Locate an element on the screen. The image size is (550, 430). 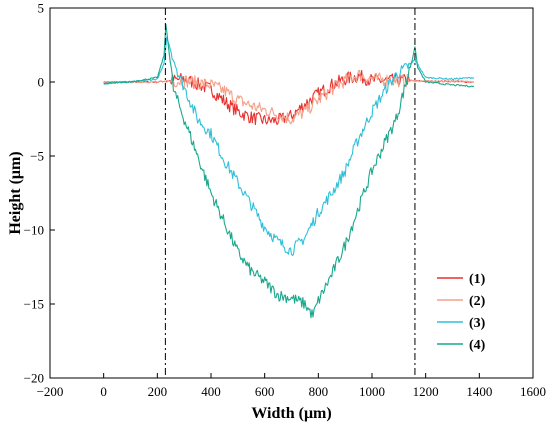
x-tick-label: −200 is located at coordinates (50, 391).